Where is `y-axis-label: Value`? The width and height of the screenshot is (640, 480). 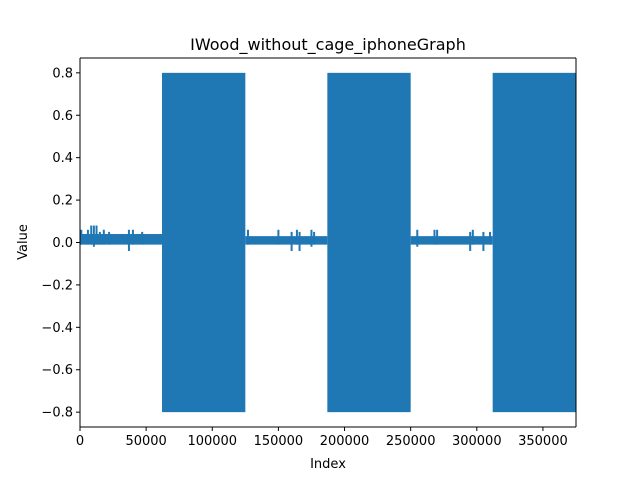 y-axis-label: Value is located at coordinates (23, 242).